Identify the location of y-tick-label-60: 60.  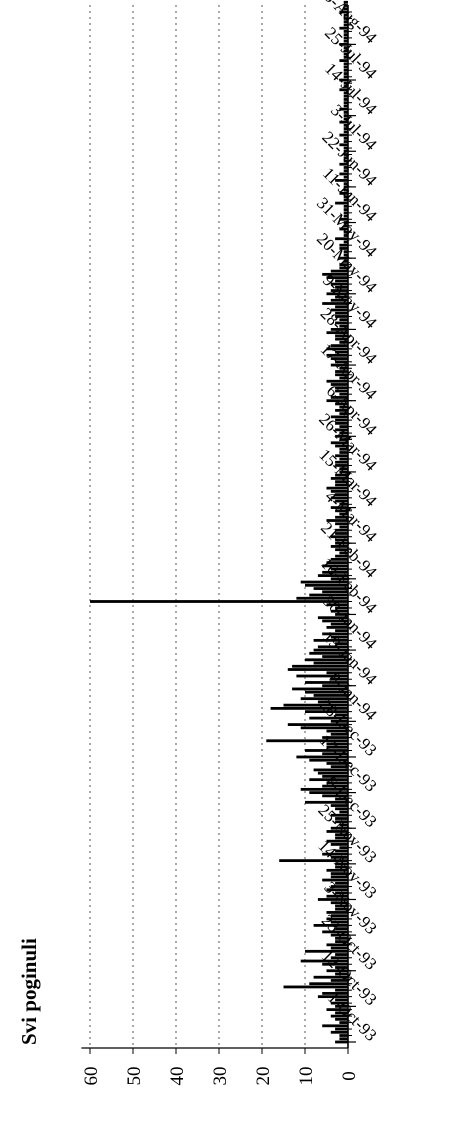
(91, 1076).